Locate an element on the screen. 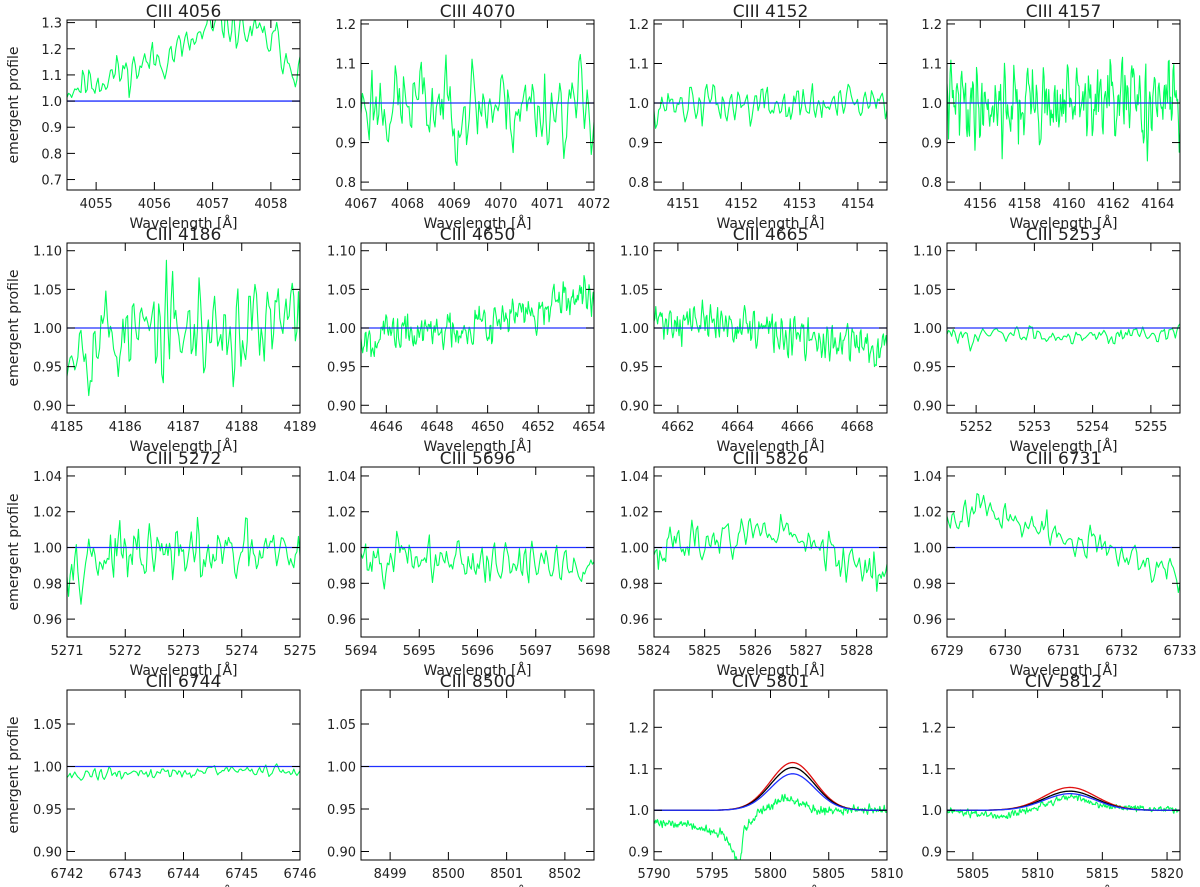  x-tick-label: 5694 is located at coordinates (360, 651).